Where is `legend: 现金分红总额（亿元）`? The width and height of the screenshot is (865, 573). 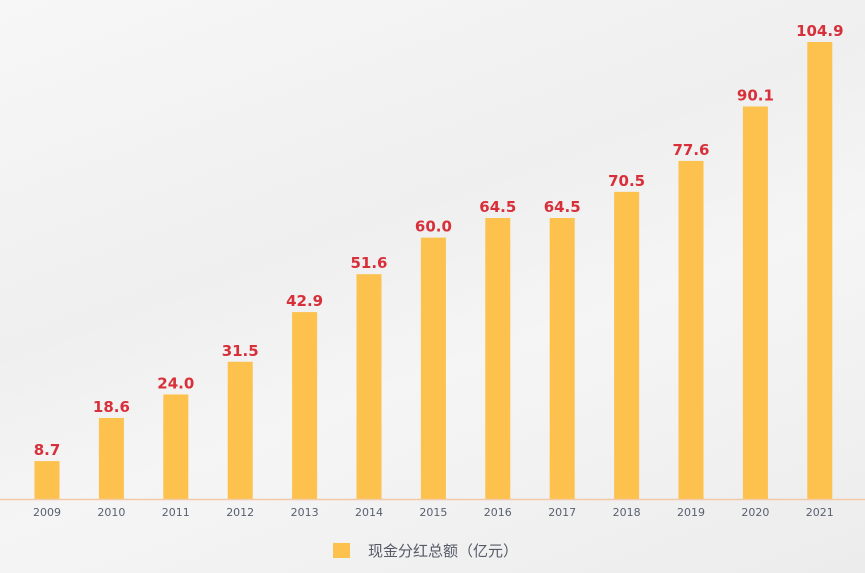
legend: 现金分红总额（亿元） is located at coordinates (425, 550).